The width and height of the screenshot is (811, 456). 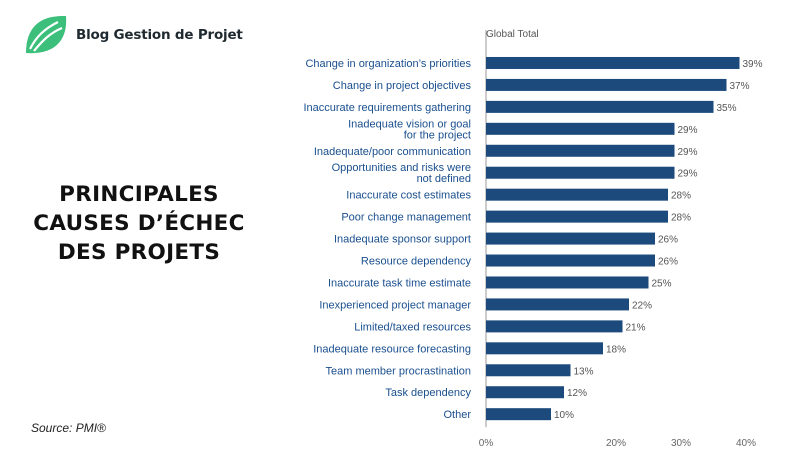 I want to click on data-label: 25%, so click(x=662, y=283).